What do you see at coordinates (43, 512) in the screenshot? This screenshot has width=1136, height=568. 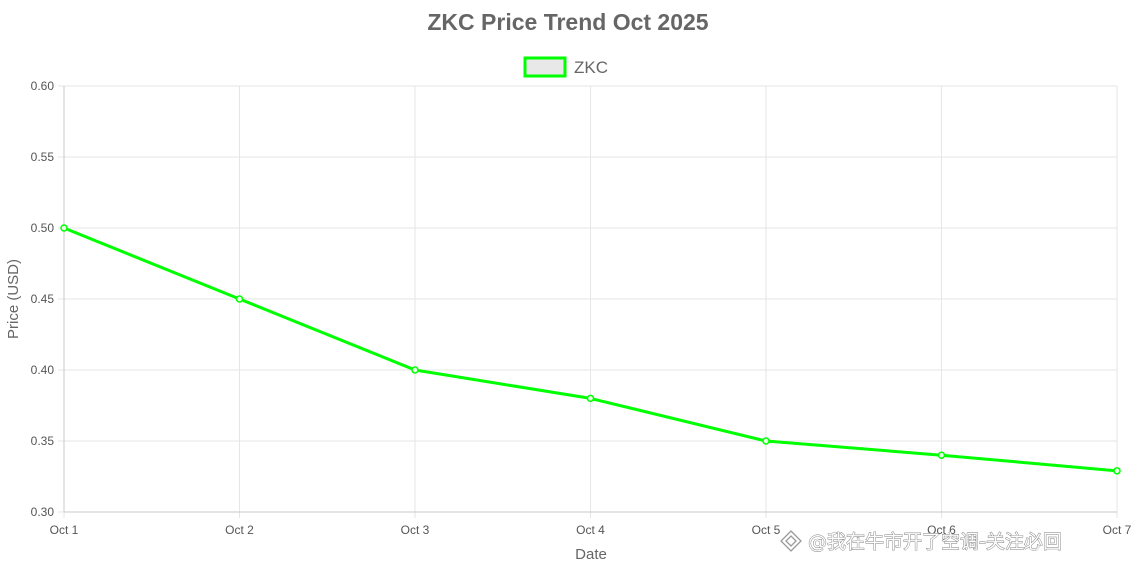 I see `y-tick-label: 0.30` at bounding box center [43, 512].